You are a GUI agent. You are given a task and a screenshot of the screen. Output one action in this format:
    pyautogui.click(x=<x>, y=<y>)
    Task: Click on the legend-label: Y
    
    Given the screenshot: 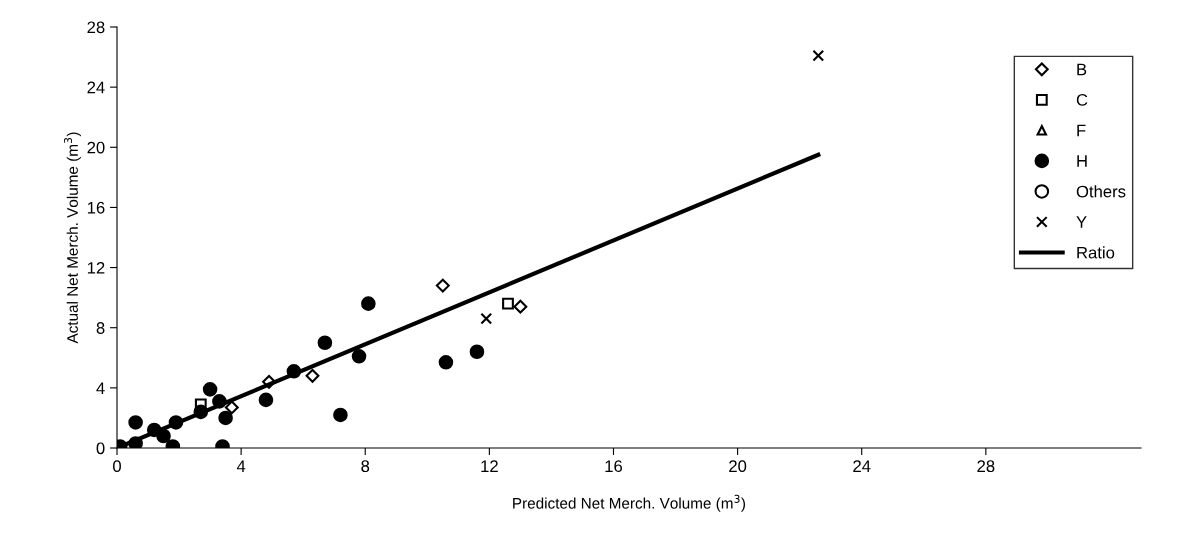 What is the action you would take?
    pyautogui.click(x=1081, y=222)
    